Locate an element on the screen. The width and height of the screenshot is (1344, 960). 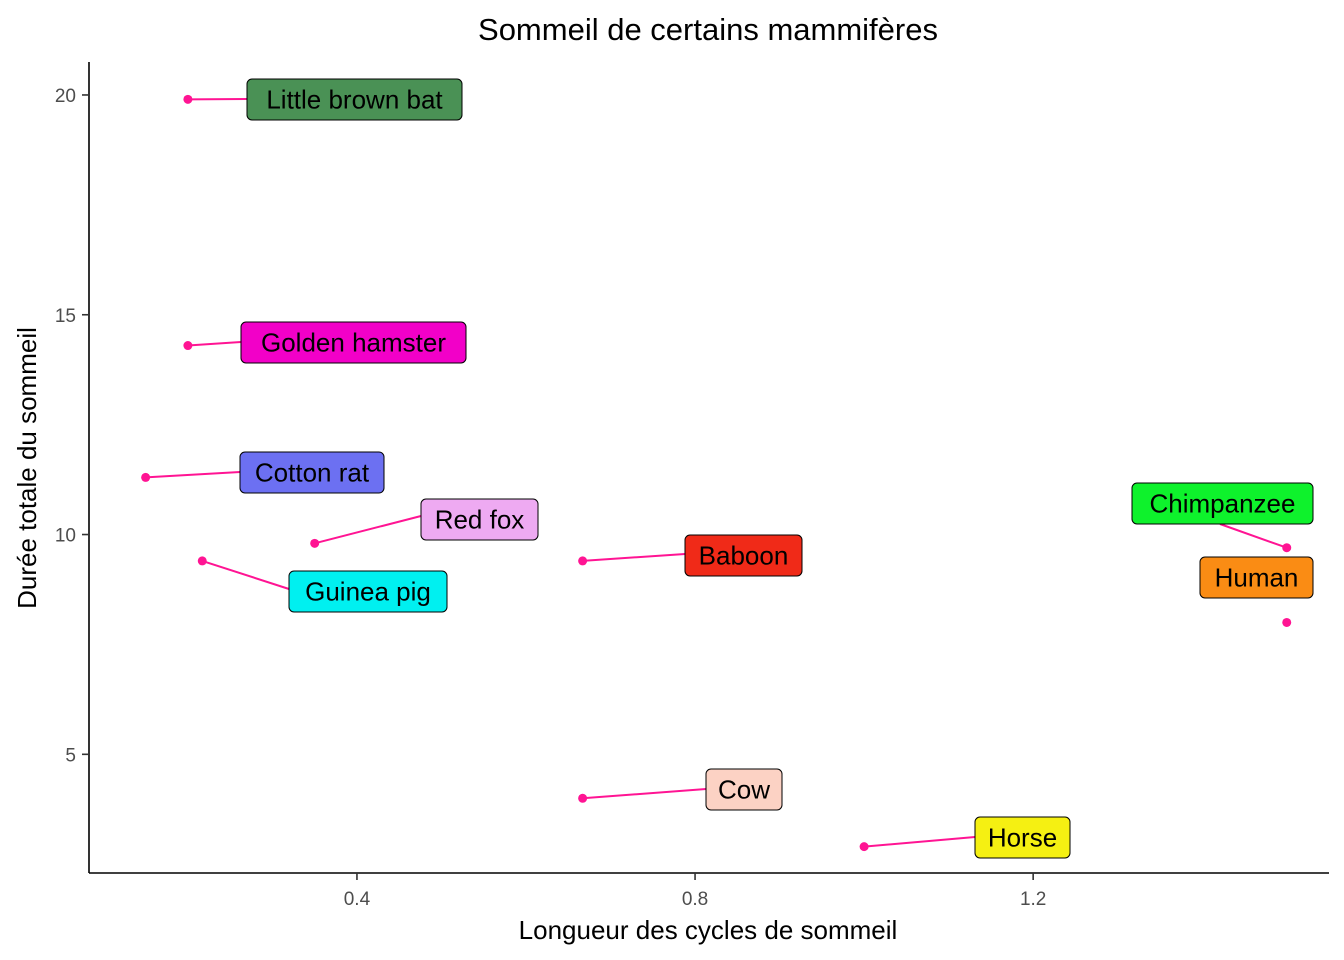
x-tick-label: 0.8 is located at coordinates (695, 899).